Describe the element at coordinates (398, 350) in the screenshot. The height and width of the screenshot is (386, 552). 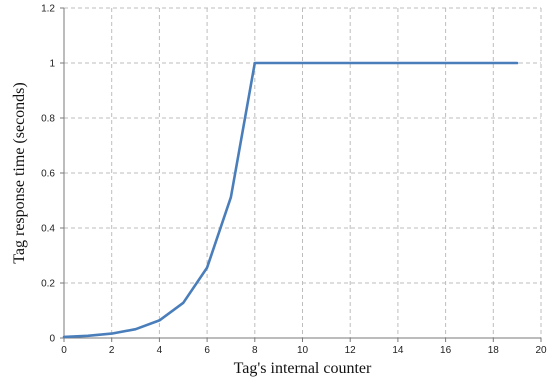
I see `x-tick-label: 14` at that location.